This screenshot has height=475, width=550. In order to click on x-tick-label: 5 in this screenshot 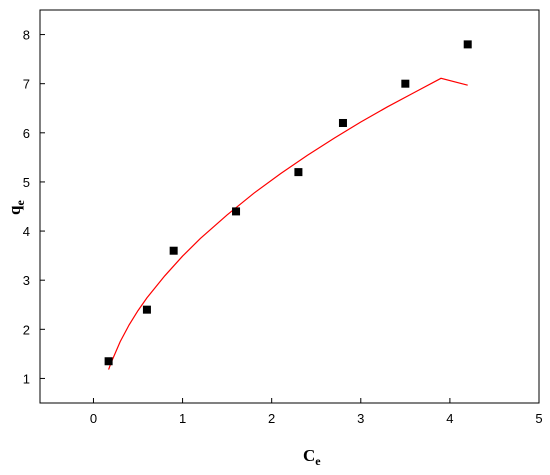, I will do `click(538, 418)`.